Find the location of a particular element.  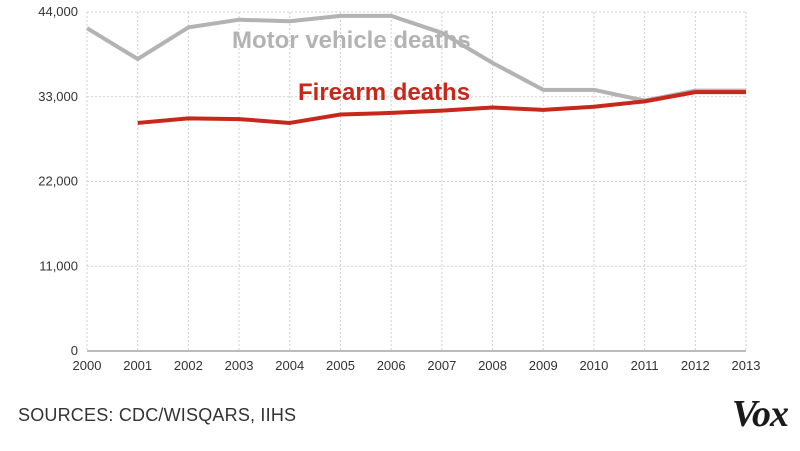

y-tick-label: 0 is located at coordinates (74, 350).